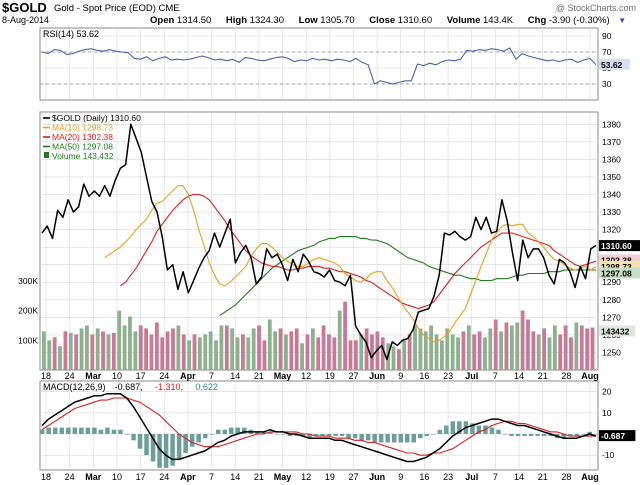 The width and height of the screenshot is (640, 485). What do you see at coordinates (283, 477) in the screenshot?
I see `x-tick-label: May` at bounding box center [283, 477].